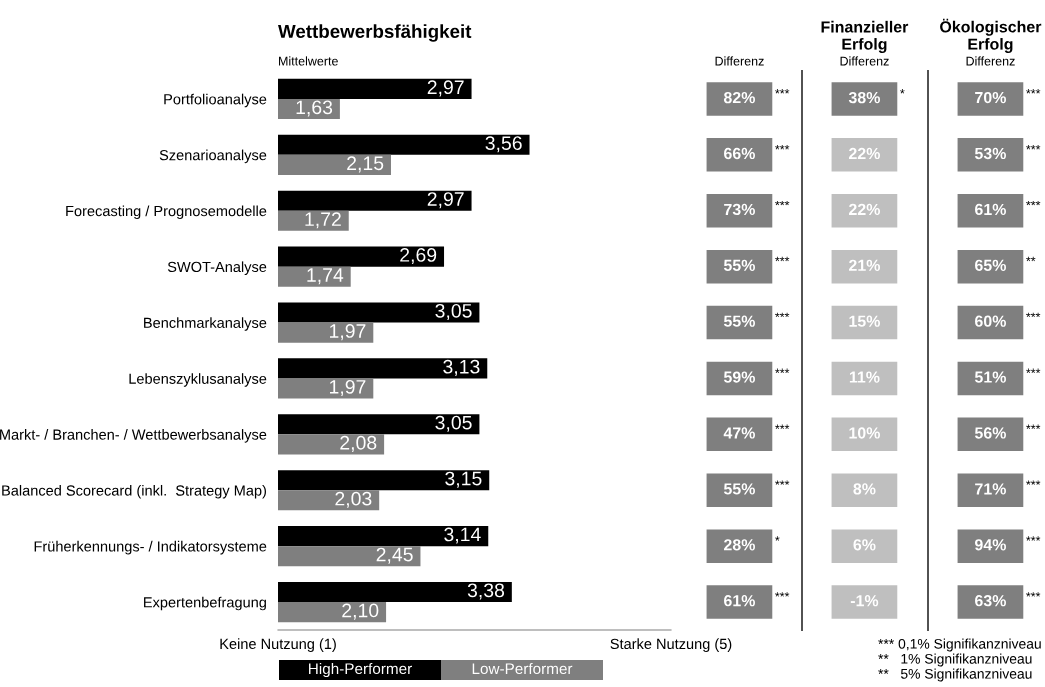 The width and height of the screenshot is (1045, 687). I want to click on data-label: 2,10, so click(360, 611).